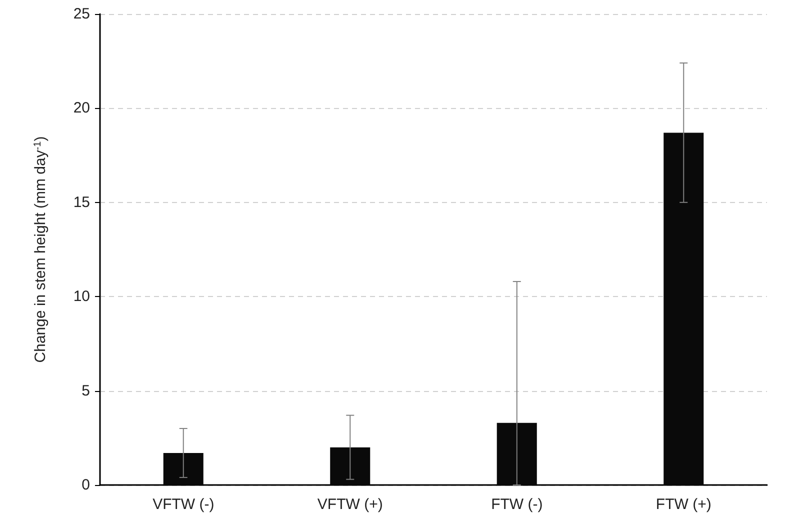 Image resolution: width=785 pixels, height=529 pixels. I want to click on x-tick-label: FTW (-), so click(517, 504).